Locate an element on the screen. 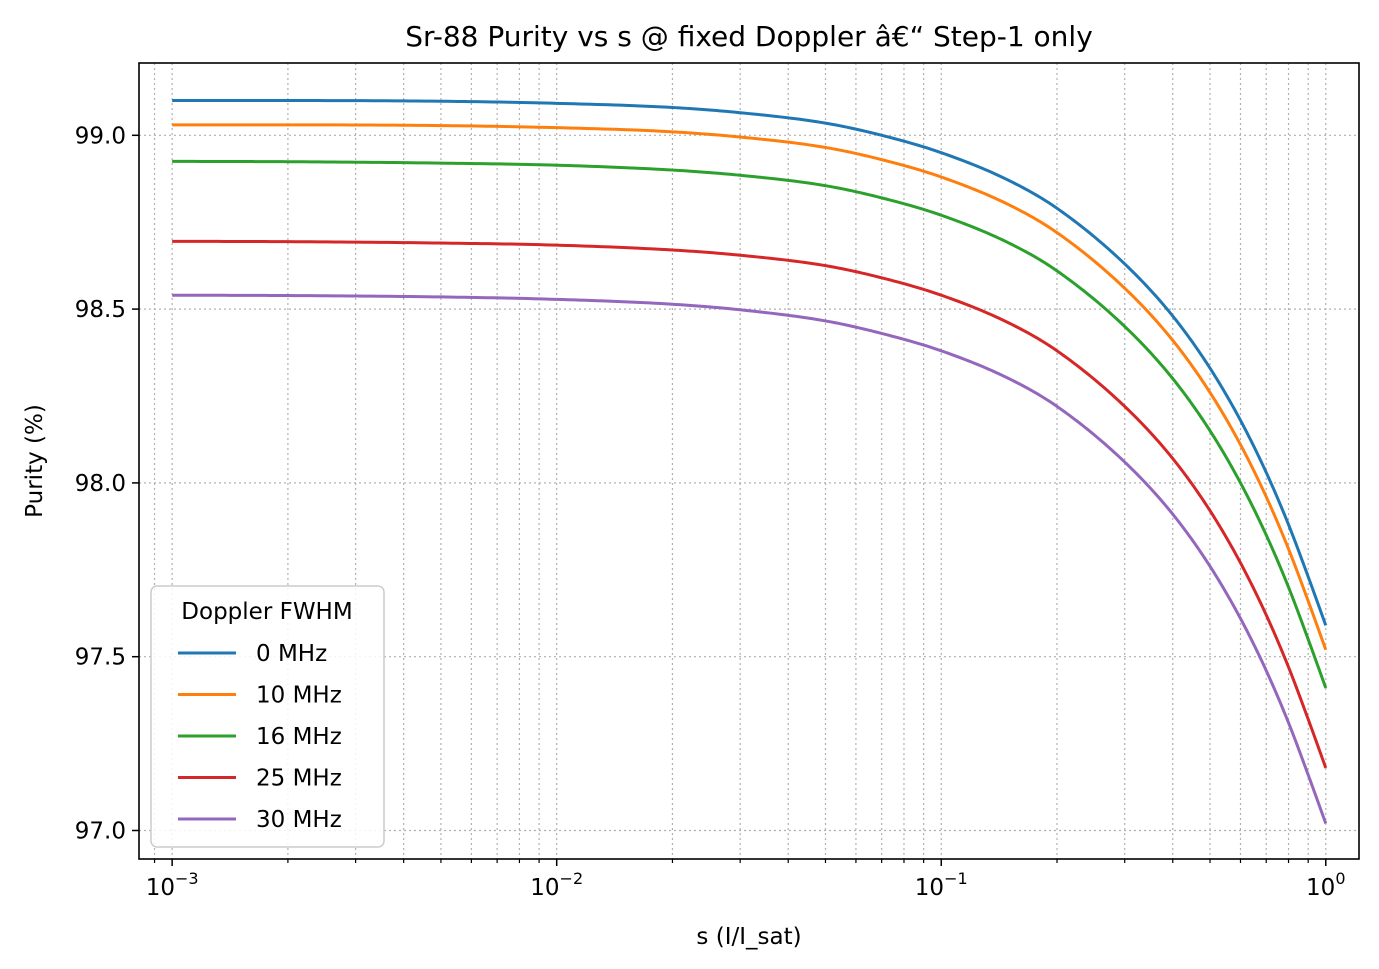 The width and height of the screenshot is (1379, 969). y-tick-label: 98.0 is located at coordinates (100, 484).